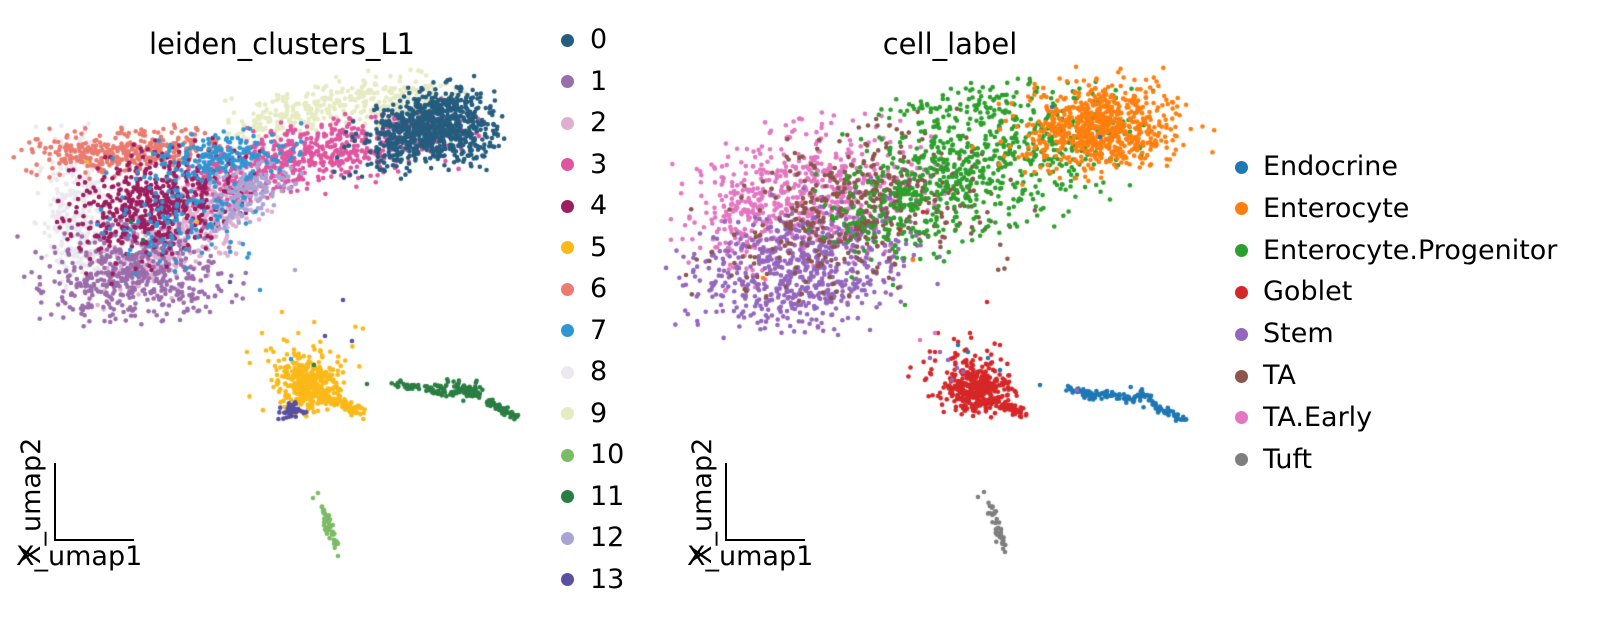  I want to click on legend-item-enterocyte: Enterocyte, so click(1322, 209).